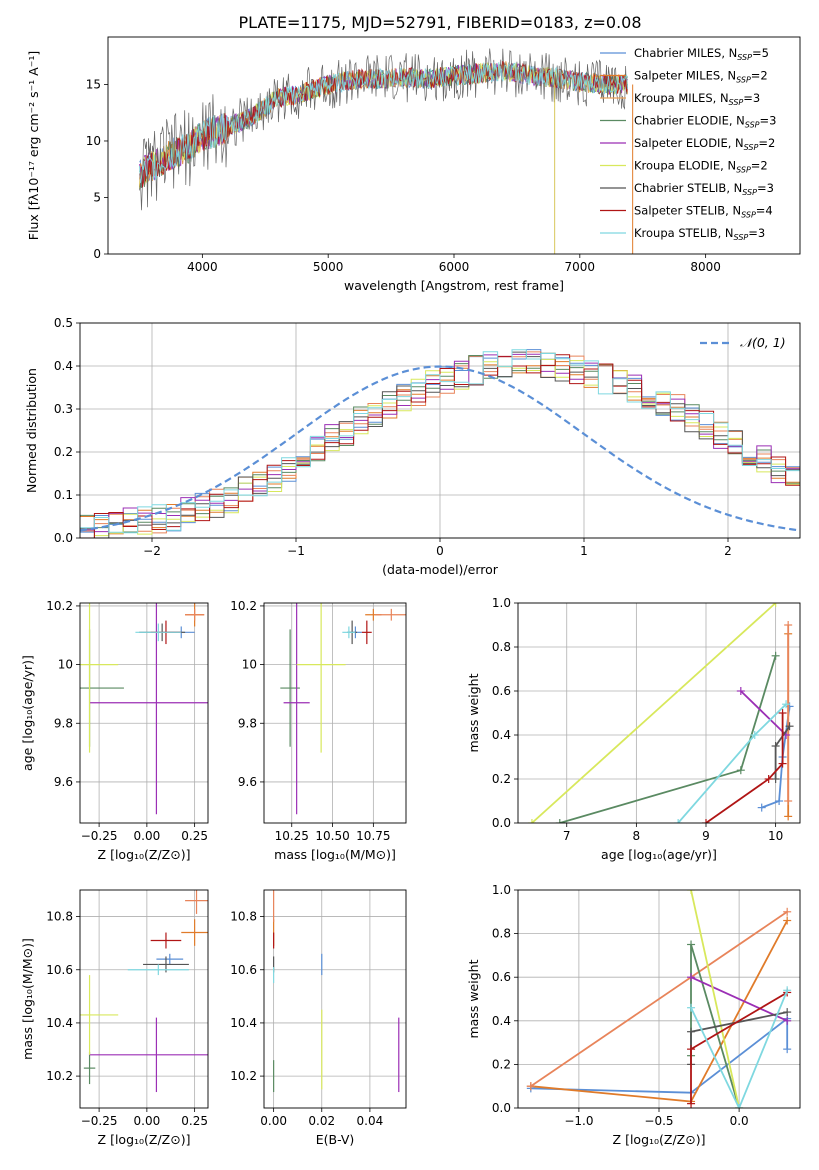 The width and height of the screenshot is (819, 1170). What do you see at coordinates (697, 99) in the screenshot?
I see `legend-label: Kroupa MILES, NSSP=3` at bounding box center [697, 99].